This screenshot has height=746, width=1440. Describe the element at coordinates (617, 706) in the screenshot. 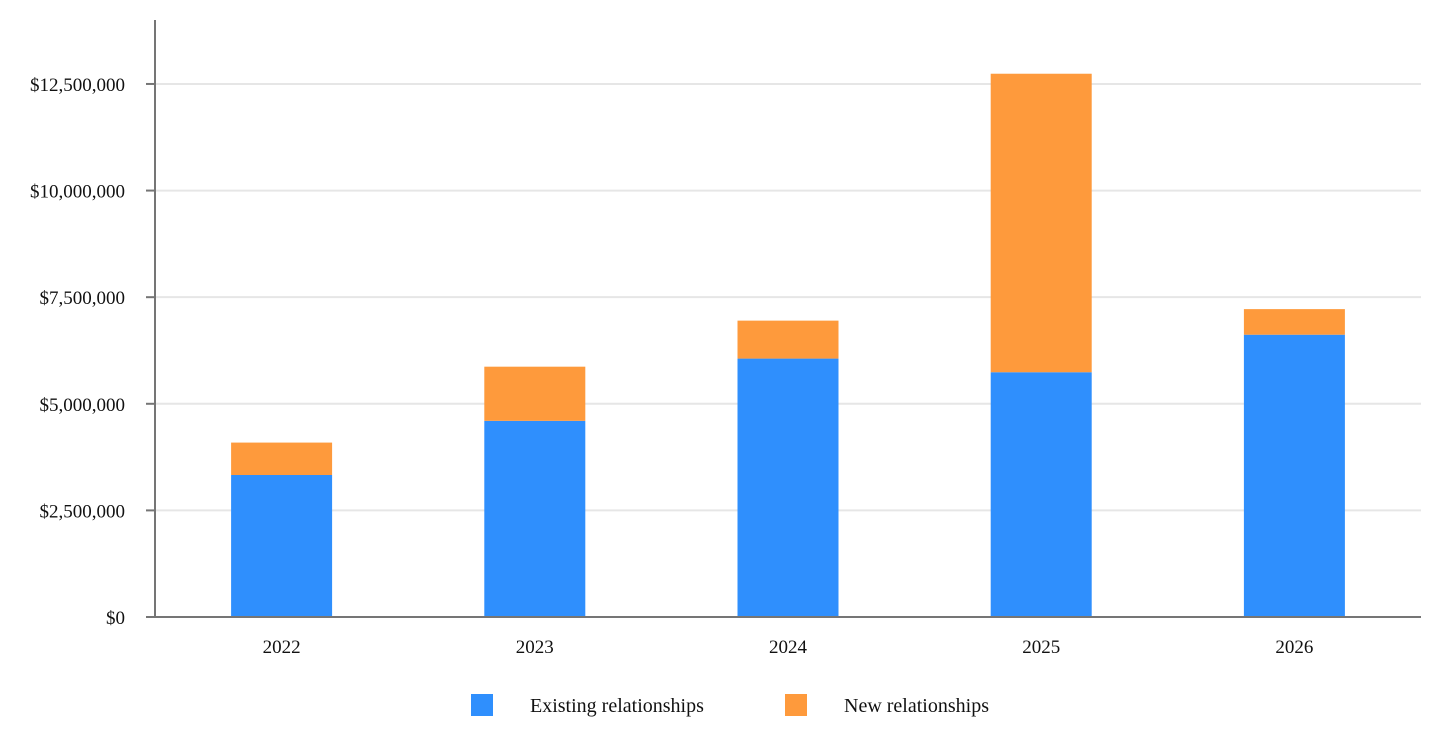

I see `legend-label-existing: Existing relationships` at that location.